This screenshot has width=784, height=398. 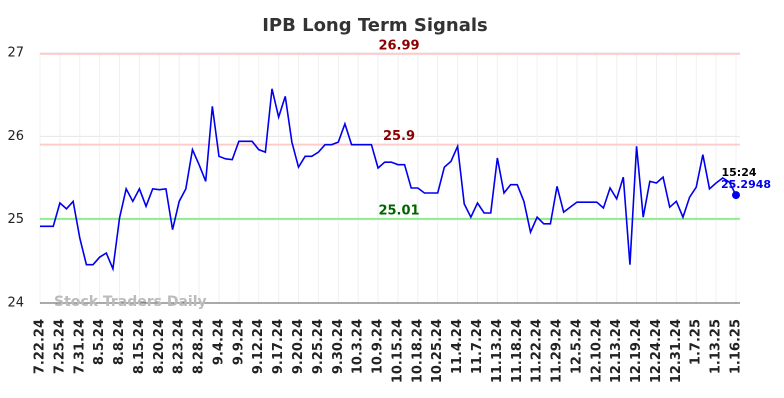 What do you see at coordinates (656, 351) in the screenshot?
I see `x-tick-label: 12.24.24` at bounding box center [656, 351].